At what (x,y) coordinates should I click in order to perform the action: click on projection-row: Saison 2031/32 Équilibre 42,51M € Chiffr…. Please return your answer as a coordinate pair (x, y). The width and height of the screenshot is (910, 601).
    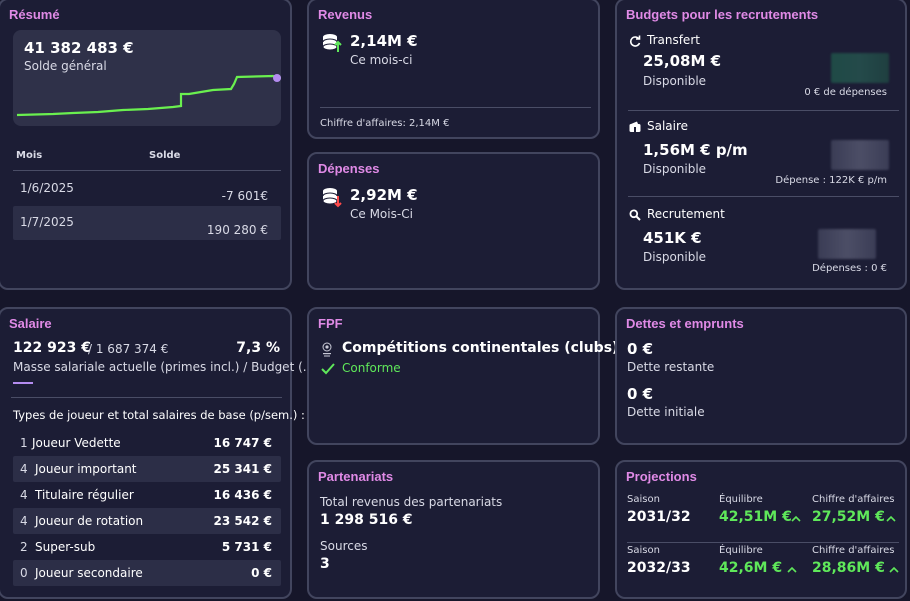
    Looking at the image, I should click on (762, 516).